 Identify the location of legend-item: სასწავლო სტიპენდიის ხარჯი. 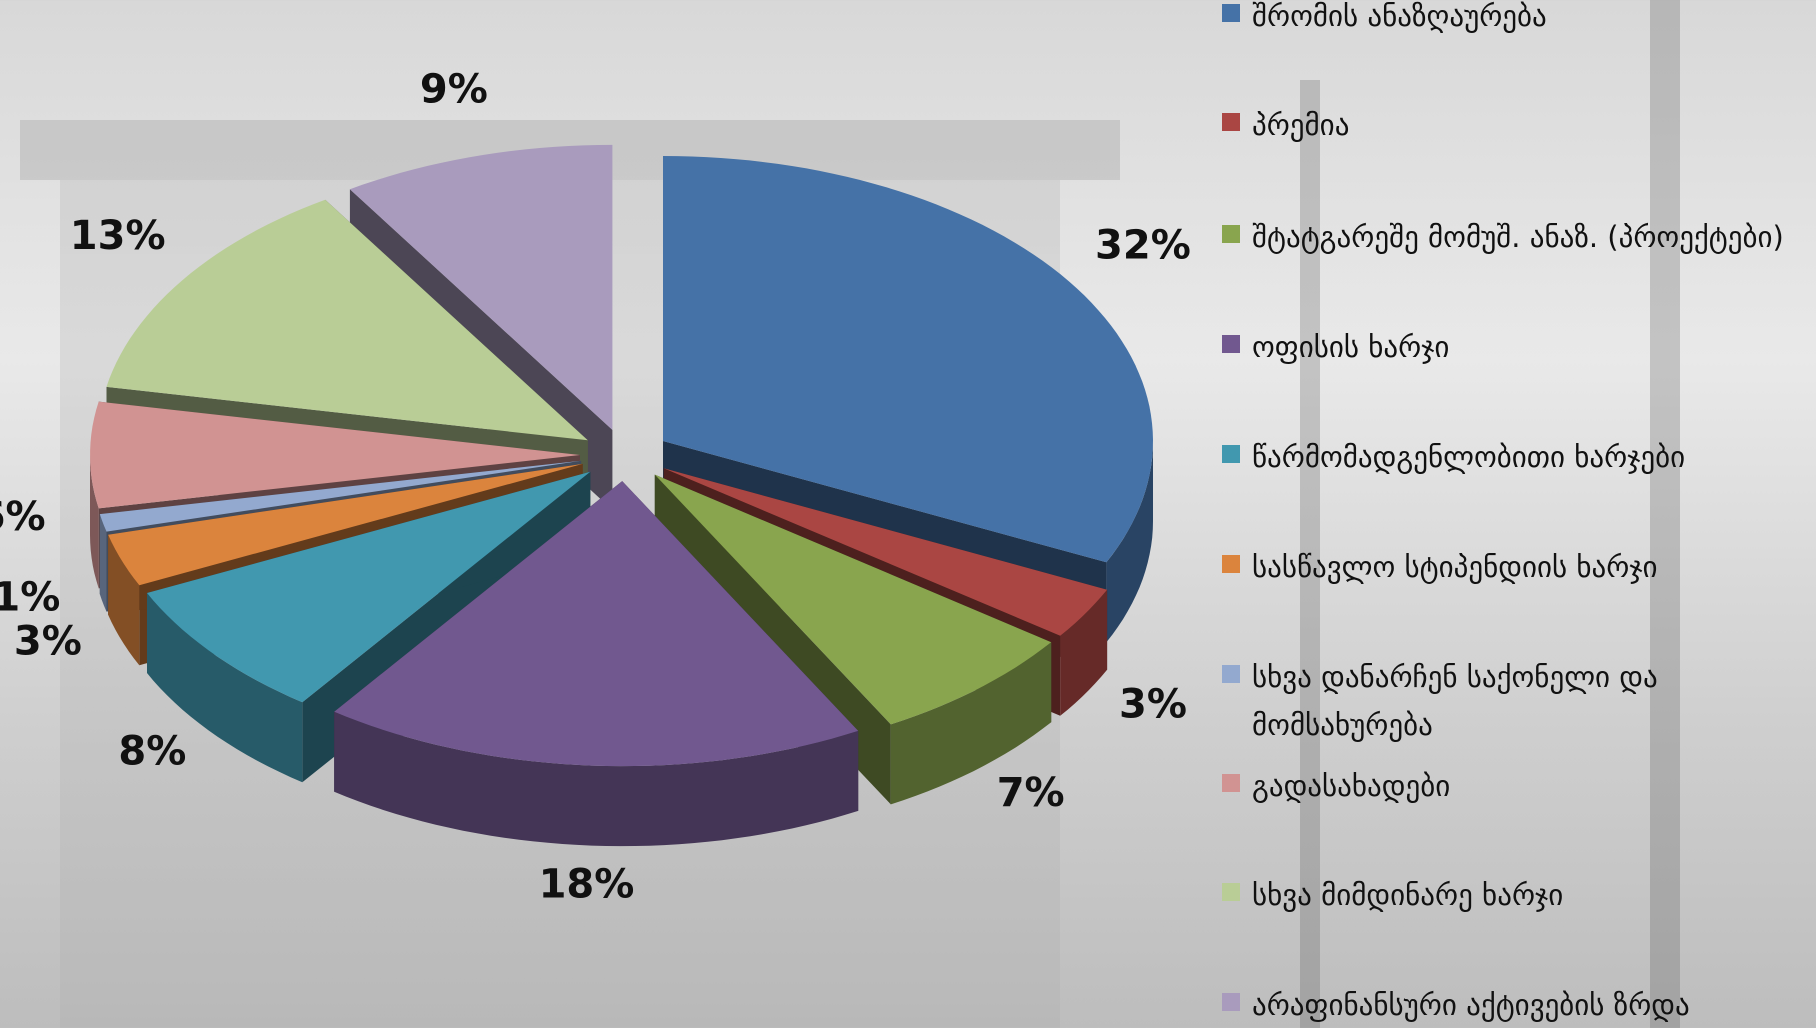
(1517, 567).